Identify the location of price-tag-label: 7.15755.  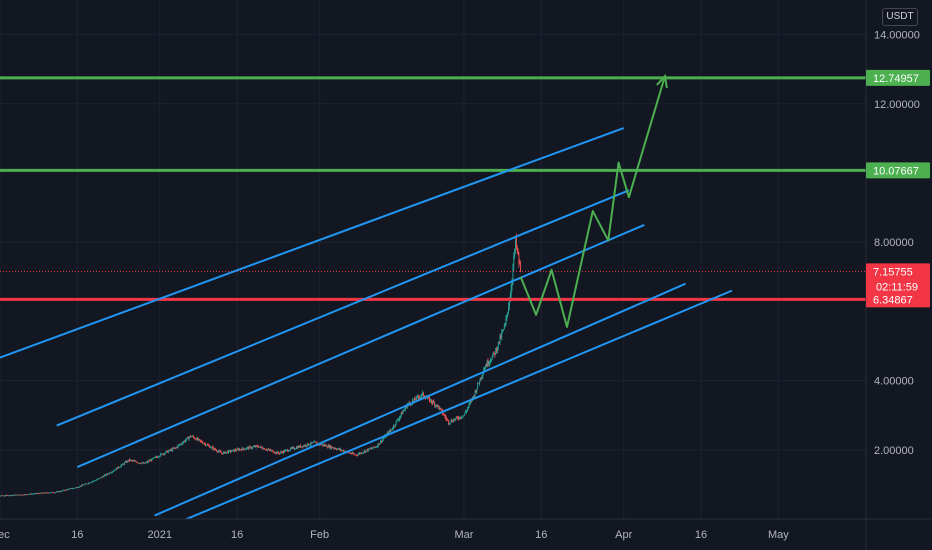
(893, 272).